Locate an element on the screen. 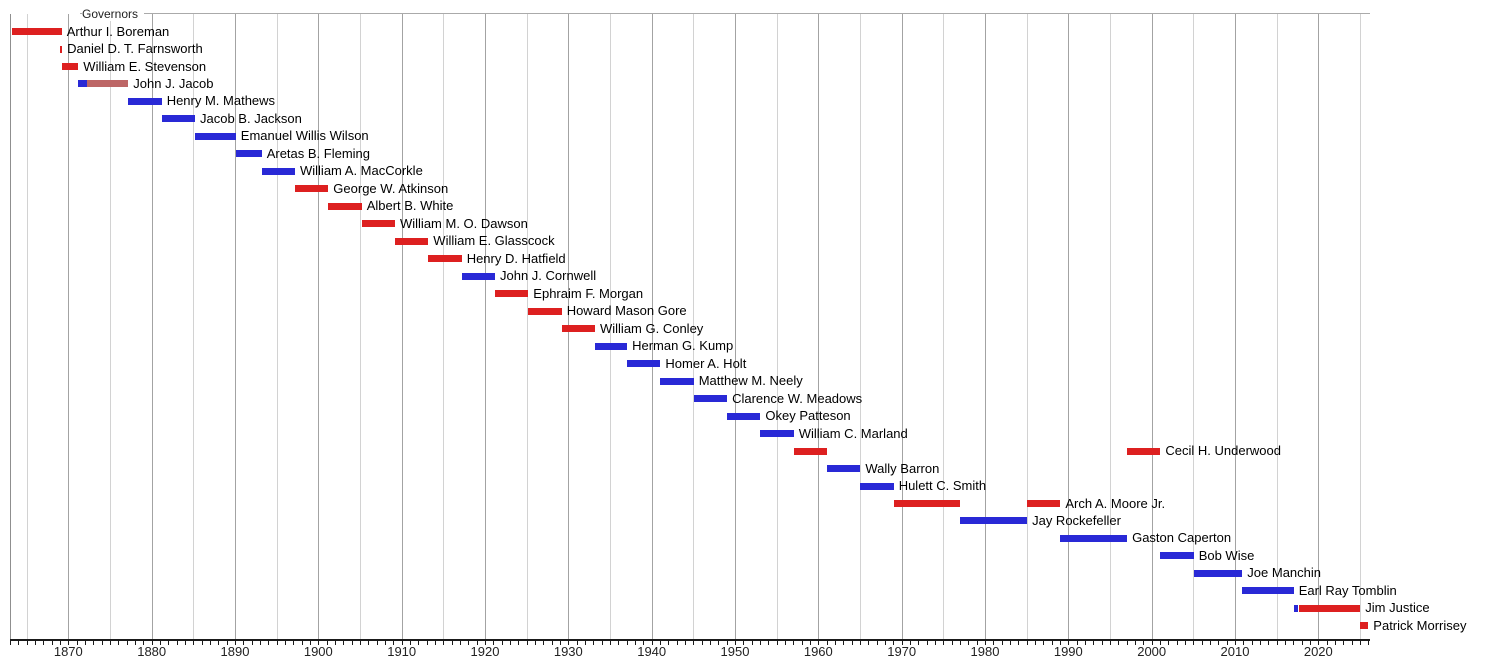  axis-tick-1973 is located at coordinates (927, 643).